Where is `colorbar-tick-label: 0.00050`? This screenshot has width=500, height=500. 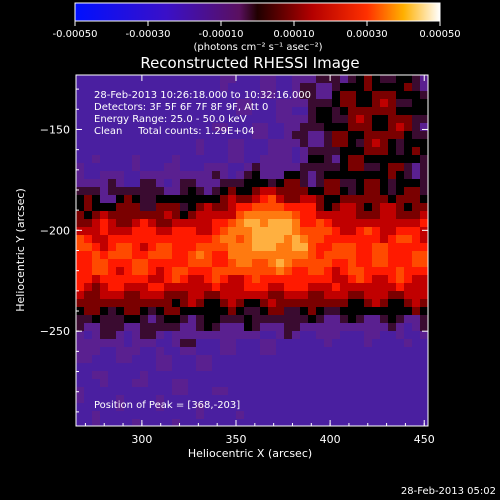 colorbar-tick-label: 0.00050 is located at coordinates (439, 34).